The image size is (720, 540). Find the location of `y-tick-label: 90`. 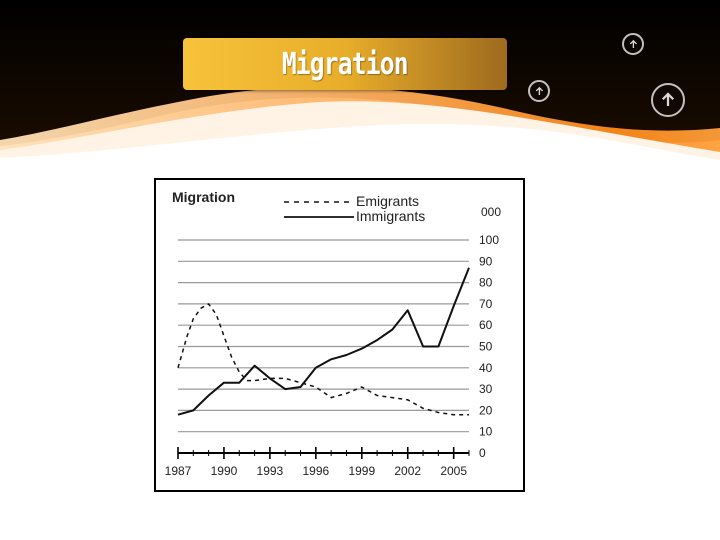

y-tick-label: 90 is located at coordinates (486, 261).